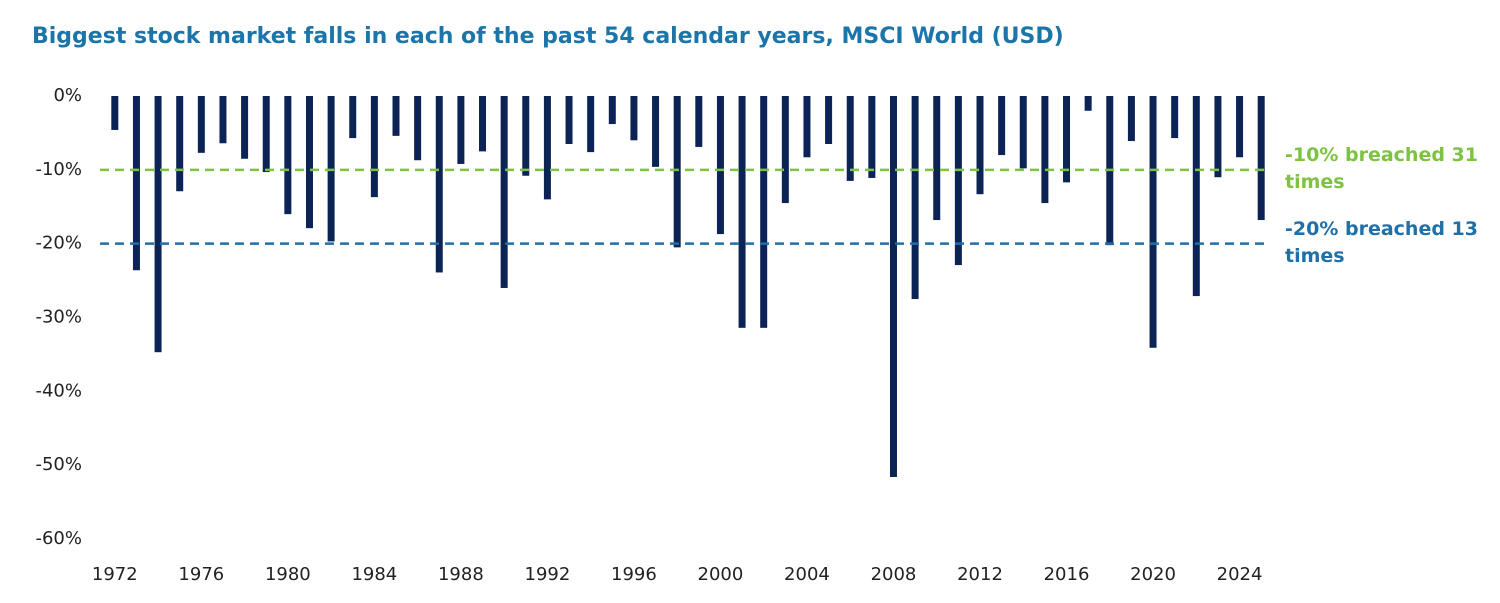  What do you see at coordinates (58, 317) in the screenshot?
I see `y-tick-label: -30%` at bounding box center [58, 317].